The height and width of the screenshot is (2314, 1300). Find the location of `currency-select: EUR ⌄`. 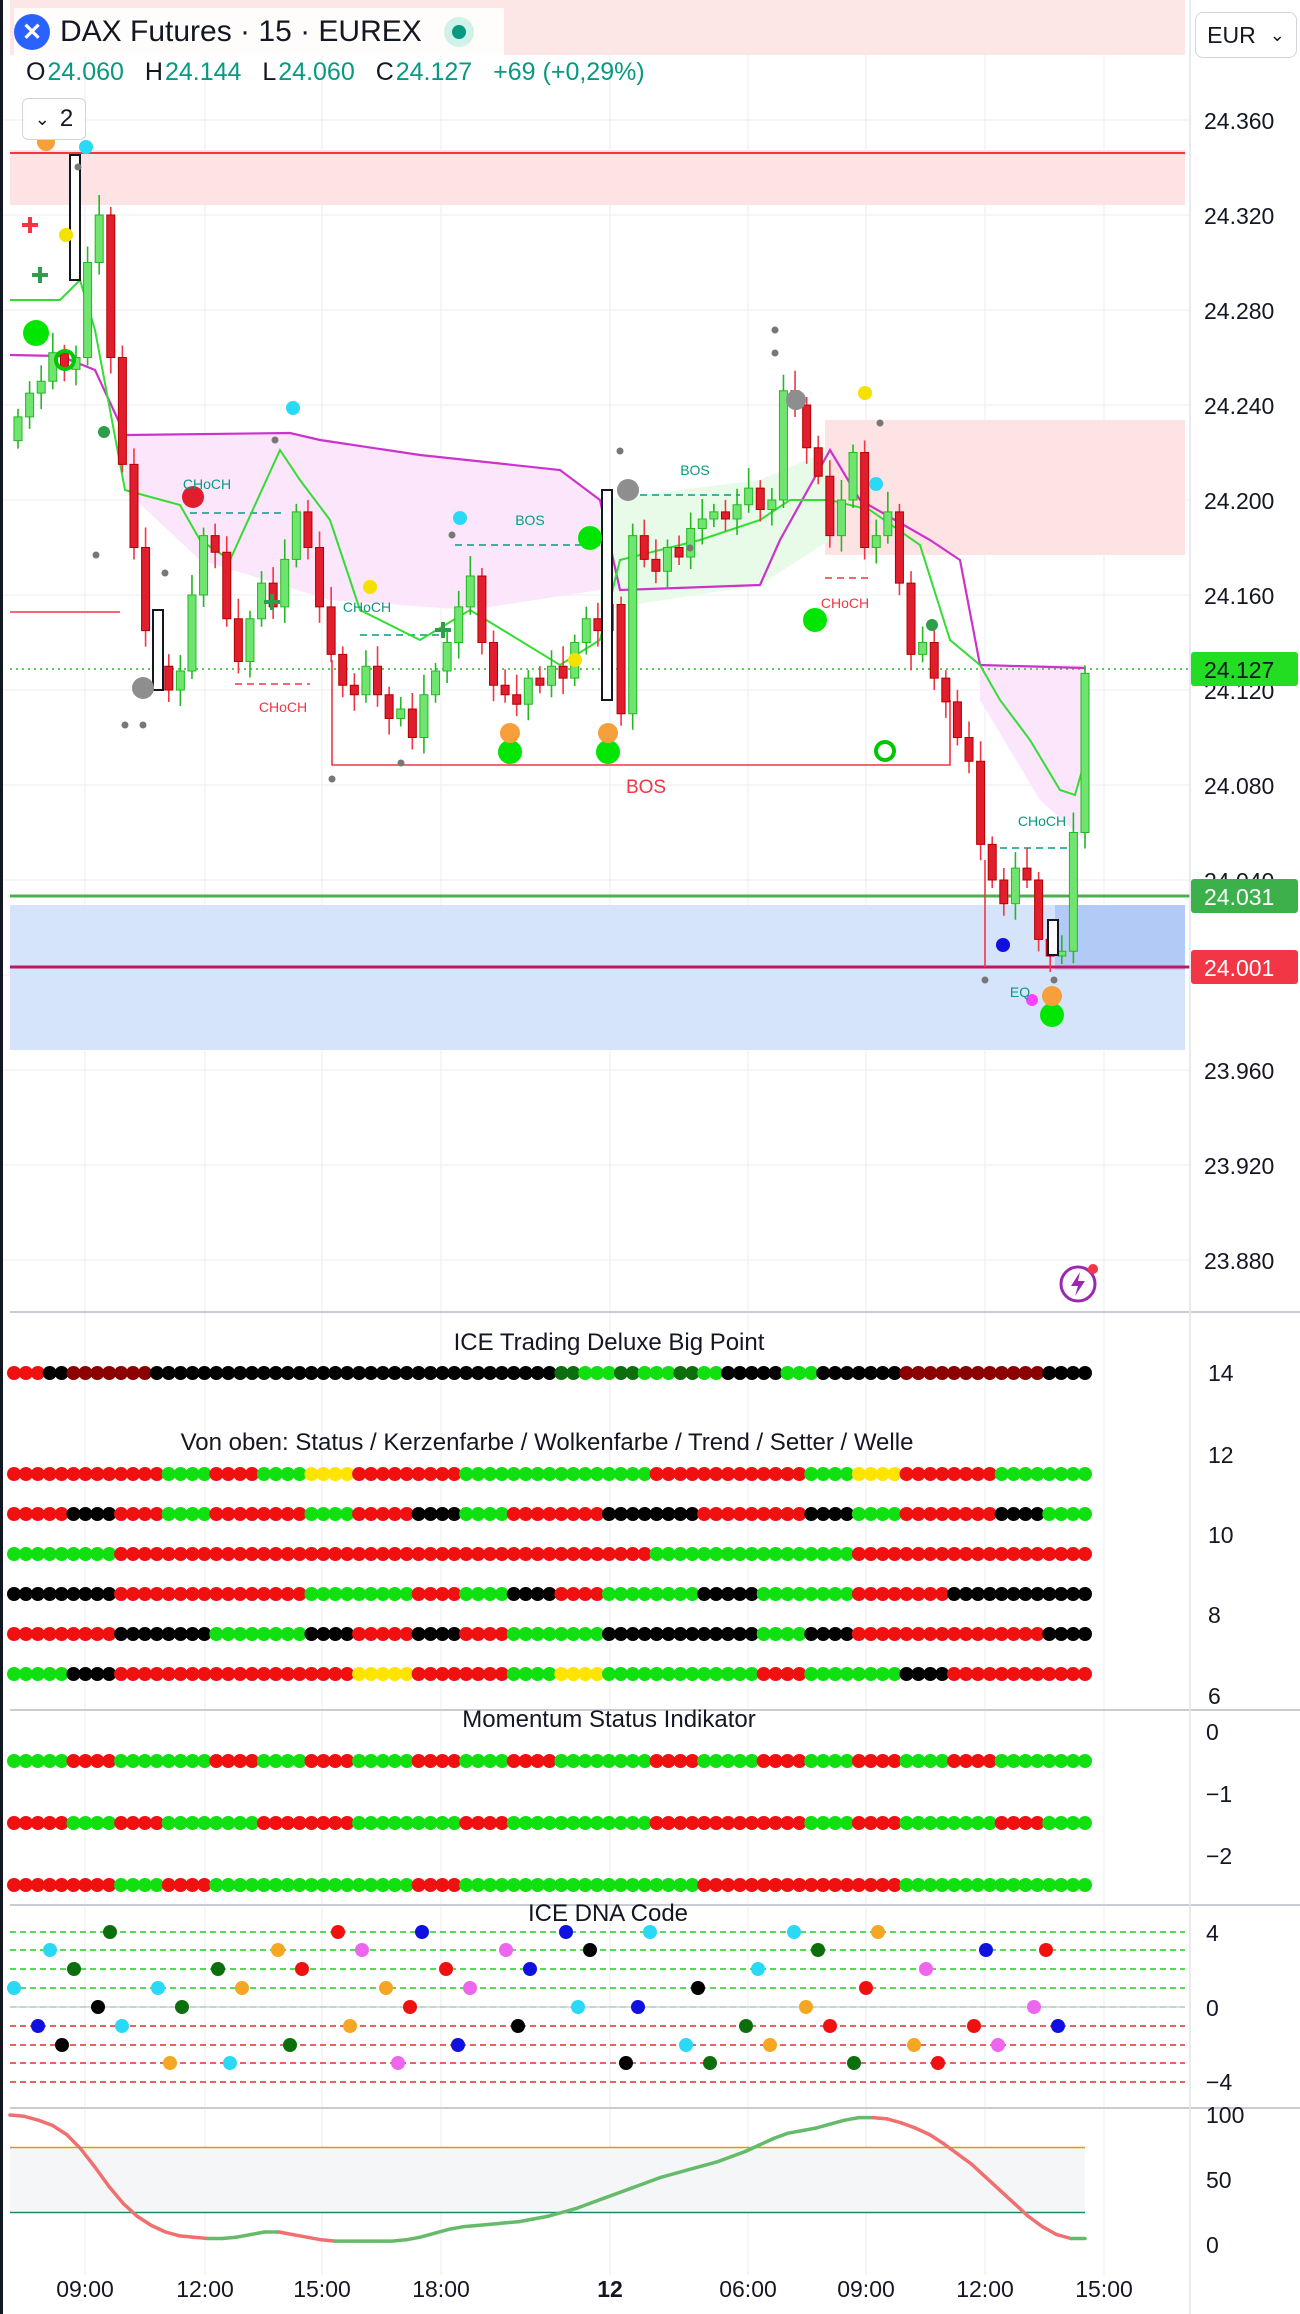

currency-select: EUR ⌄ is located at coordinates (1246, 35).